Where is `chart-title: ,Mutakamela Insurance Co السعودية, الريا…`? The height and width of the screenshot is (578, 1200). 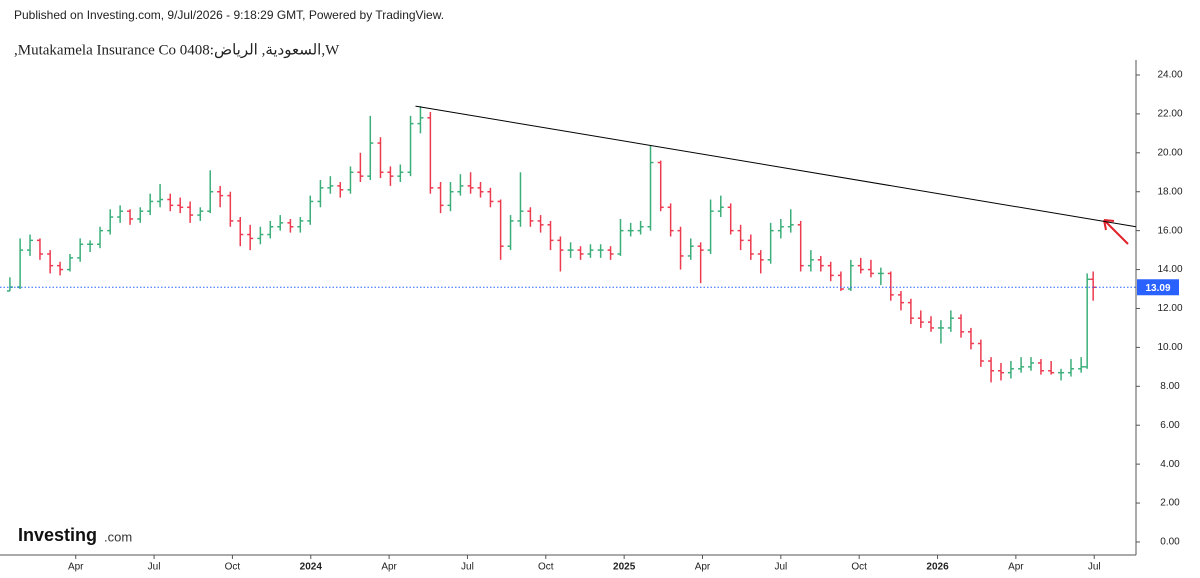
chart-title: ,Mutakamela Insurance Co السعودية, الريا… is located at coordinates (177, 50).